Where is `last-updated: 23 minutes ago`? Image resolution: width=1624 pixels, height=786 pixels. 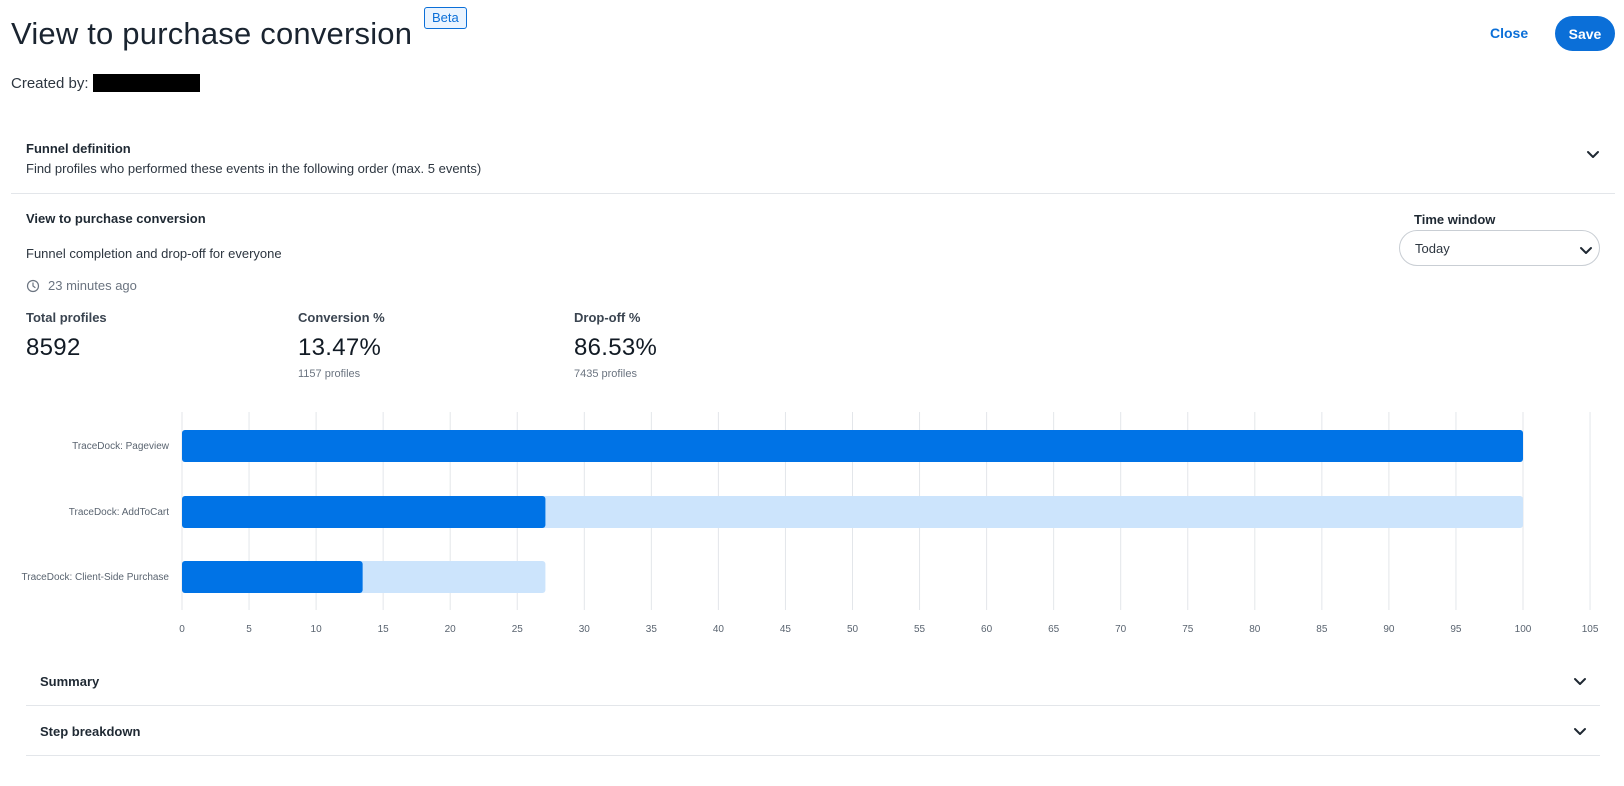 last-updated: 23 minutes ago is located at coordinates (81, 285).